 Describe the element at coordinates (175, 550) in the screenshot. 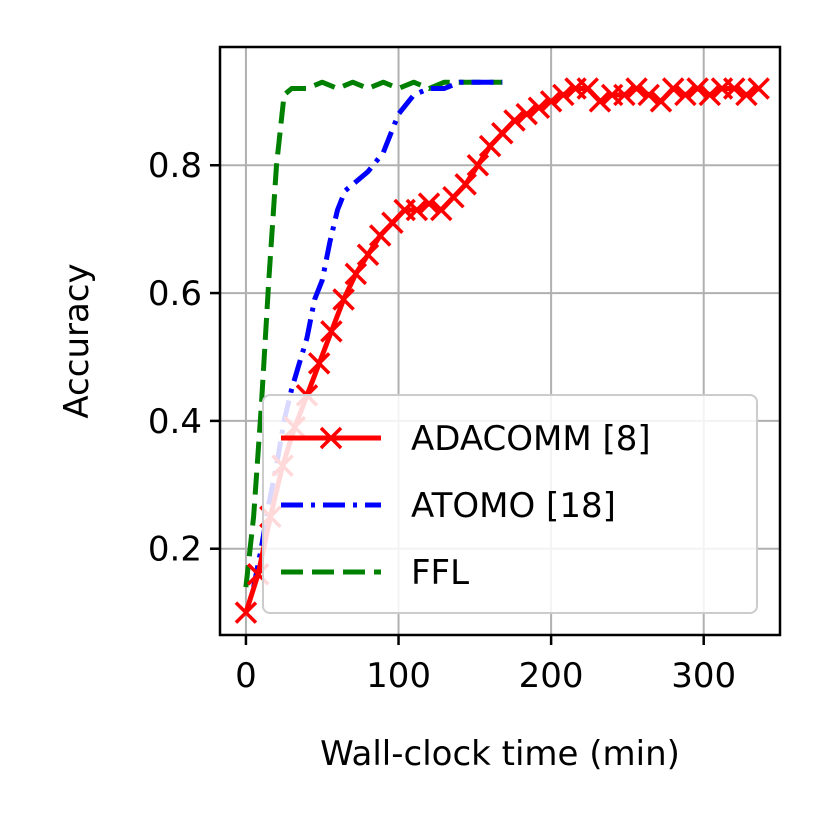

I see `y-tick-label: 0.2` at that location.